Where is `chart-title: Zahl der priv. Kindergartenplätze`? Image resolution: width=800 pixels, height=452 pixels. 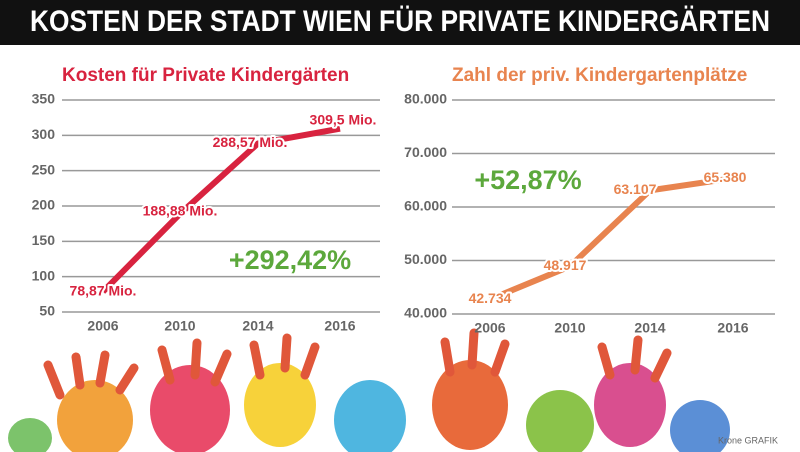 chart-title: Zahl der priv. Kindergartenplätze is located at coordinates (599, 75).